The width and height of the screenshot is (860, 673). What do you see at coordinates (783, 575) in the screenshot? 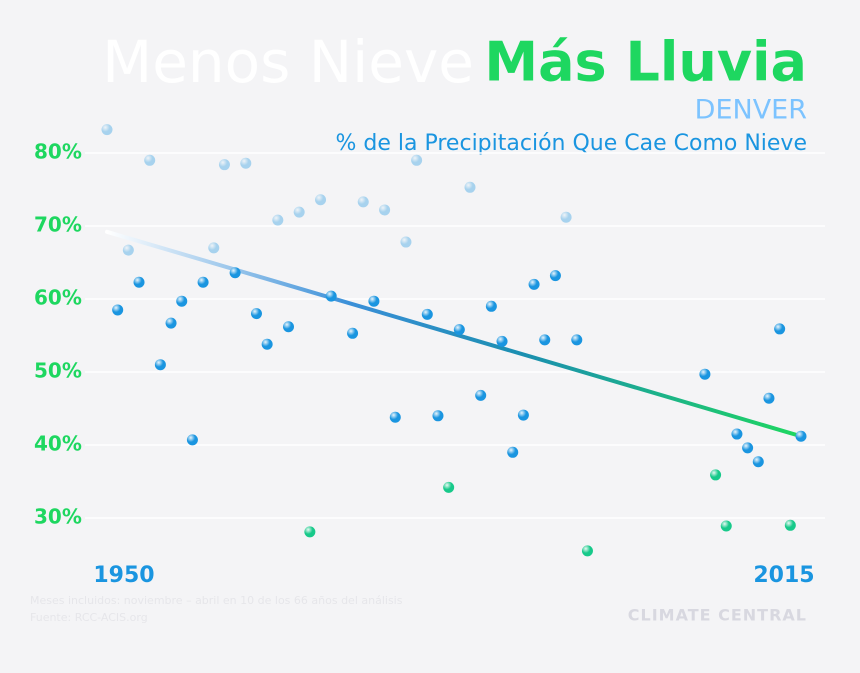
I see `x-tick-label: 2015` at bounding box center [783, 575].